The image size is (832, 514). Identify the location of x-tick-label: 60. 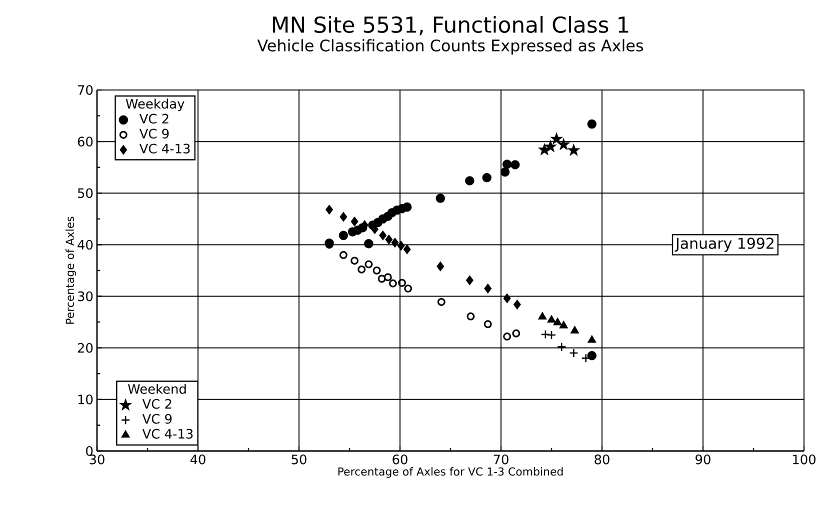
(400, 459).